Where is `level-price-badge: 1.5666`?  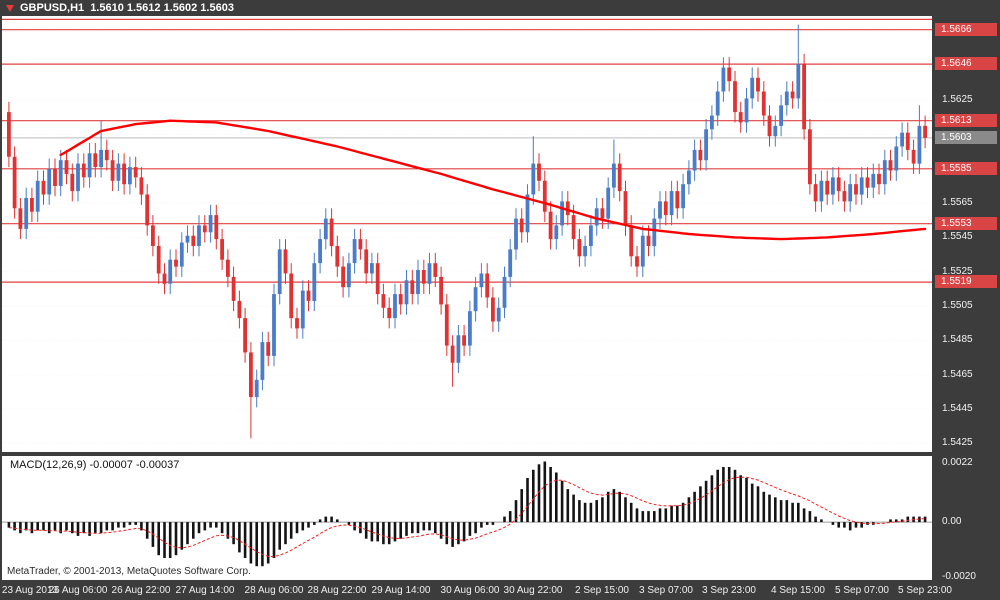
level-price-badge: 1.5666 is located at coordinates (966, 29).